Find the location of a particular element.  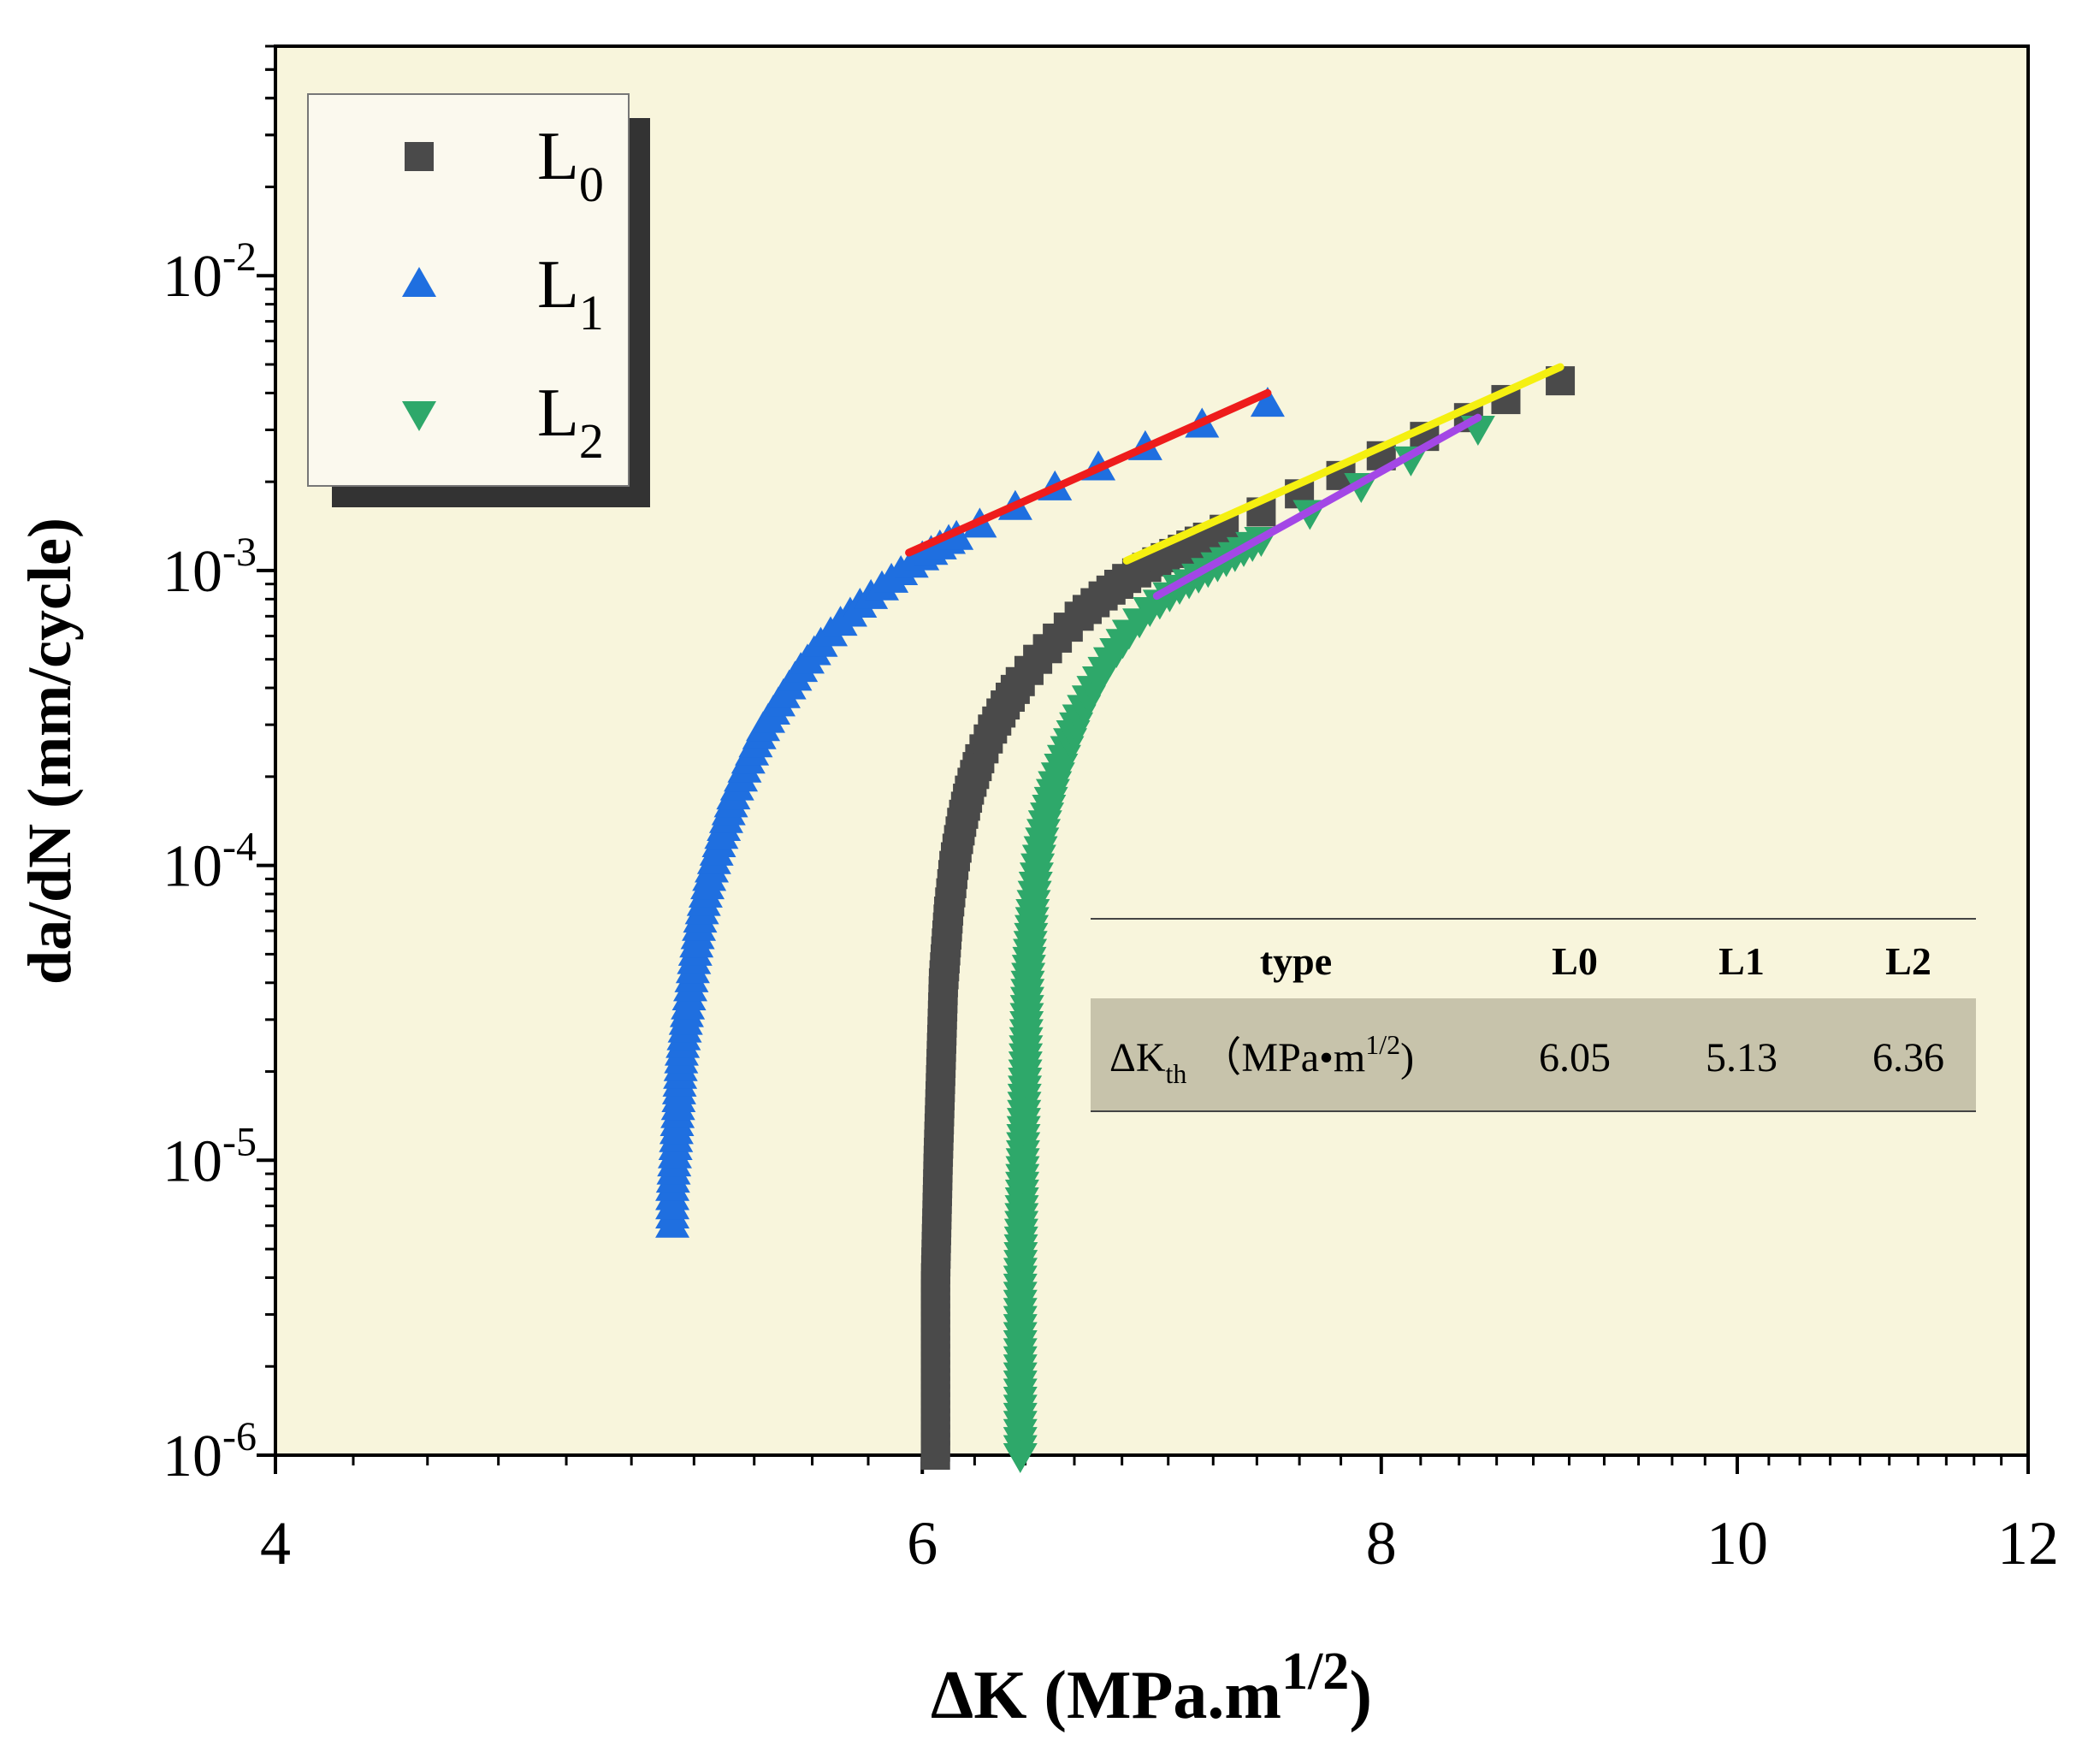

legend-box is located at coordinates (469, 290).